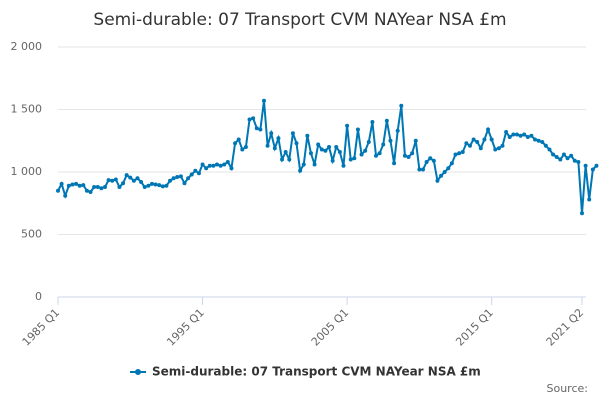 The height and width of the screenshot is (400, 600). What do you see at coordinates (31, 234) in the screenshot?
I see `y-tick-label: 500` at bounding box center [31, 234].